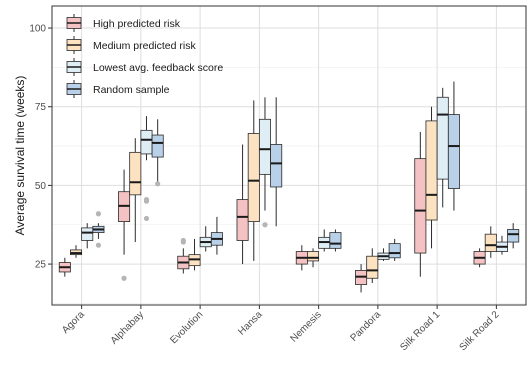  Describe the element at coordinates (131, 90) in the screenshot. I see `legend-label: Random sample` at that location.